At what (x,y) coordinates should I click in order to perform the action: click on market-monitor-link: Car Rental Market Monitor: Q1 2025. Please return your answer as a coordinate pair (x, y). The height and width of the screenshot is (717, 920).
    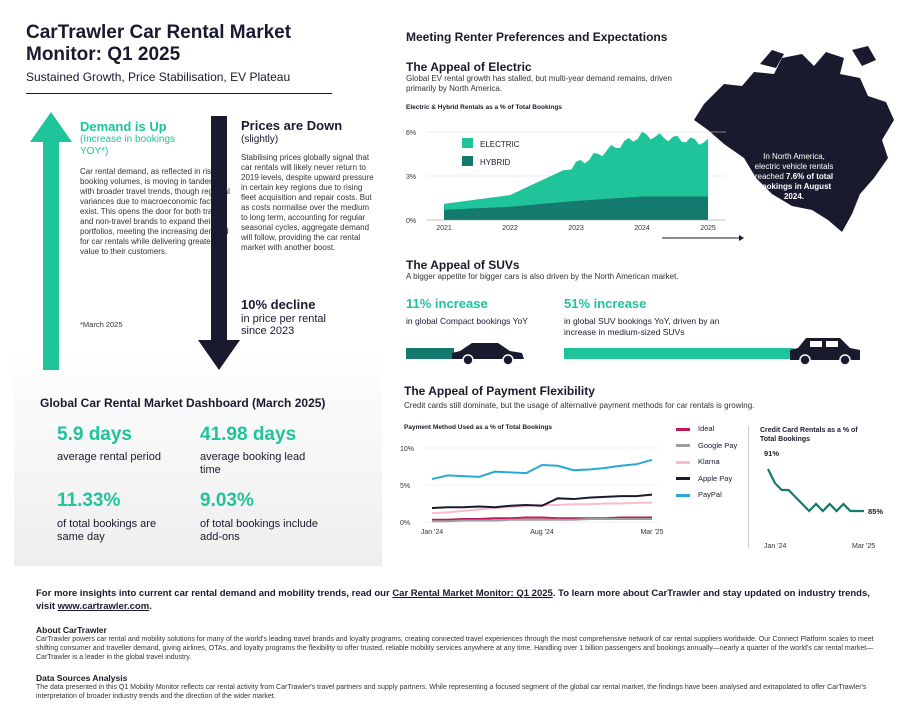
    Looking at the image, I should click on (472, 593).